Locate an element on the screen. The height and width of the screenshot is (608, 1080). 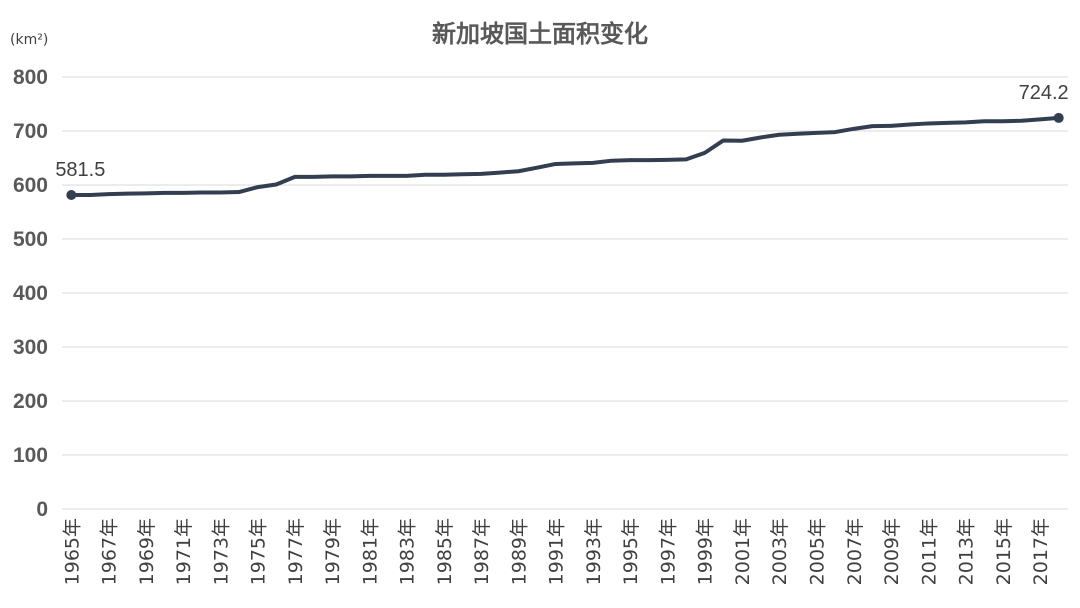
x-tick-label: 2003年 is located at coordinates (780, 551).